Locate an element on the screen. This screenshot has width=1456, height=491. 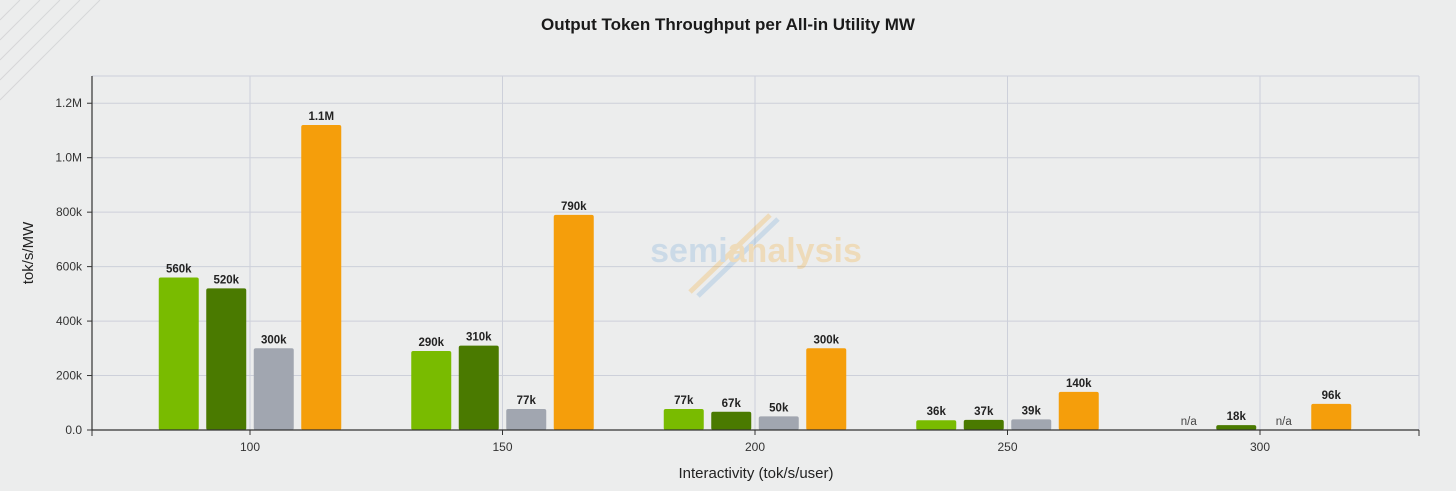
bar-value-label: 50k is located at coordinates (779, 408).